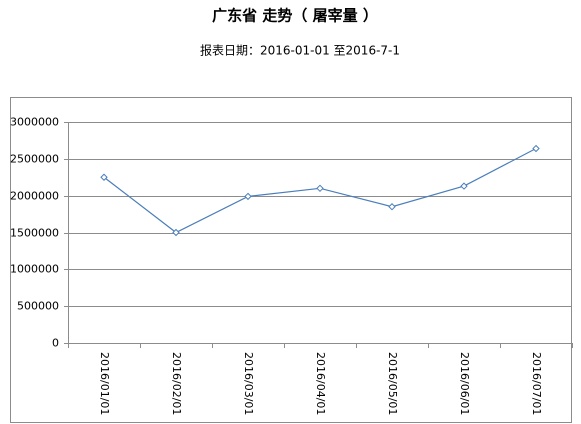  Describe the element at coordinates (300, 50) in the screenshot. I see `chart-subtitle: 报表日期：2016-01-01 至2016-7-1` at that location.